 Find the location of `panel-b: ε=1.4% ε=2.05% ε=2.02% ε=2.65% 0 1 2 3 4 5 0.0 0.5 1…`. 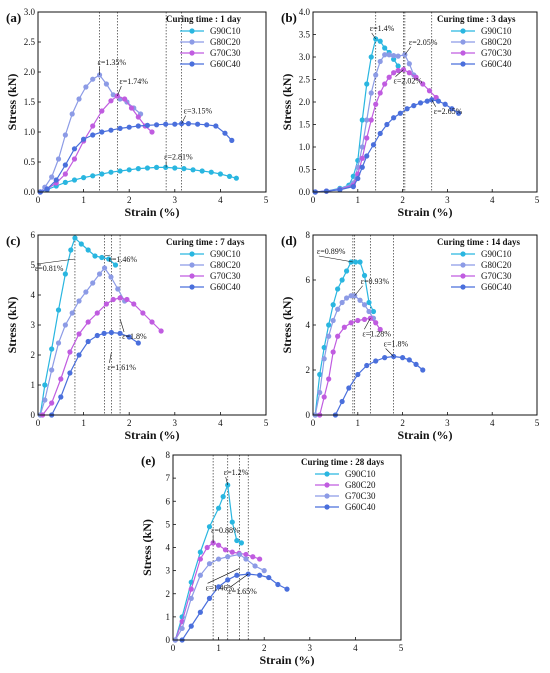

panel-b: ε=1.4% ε=2.05% ε=2.02% ε=2.65% 0 1 2 3 4 5 0.0 0.5 1… is located at coordinates (410, 113).